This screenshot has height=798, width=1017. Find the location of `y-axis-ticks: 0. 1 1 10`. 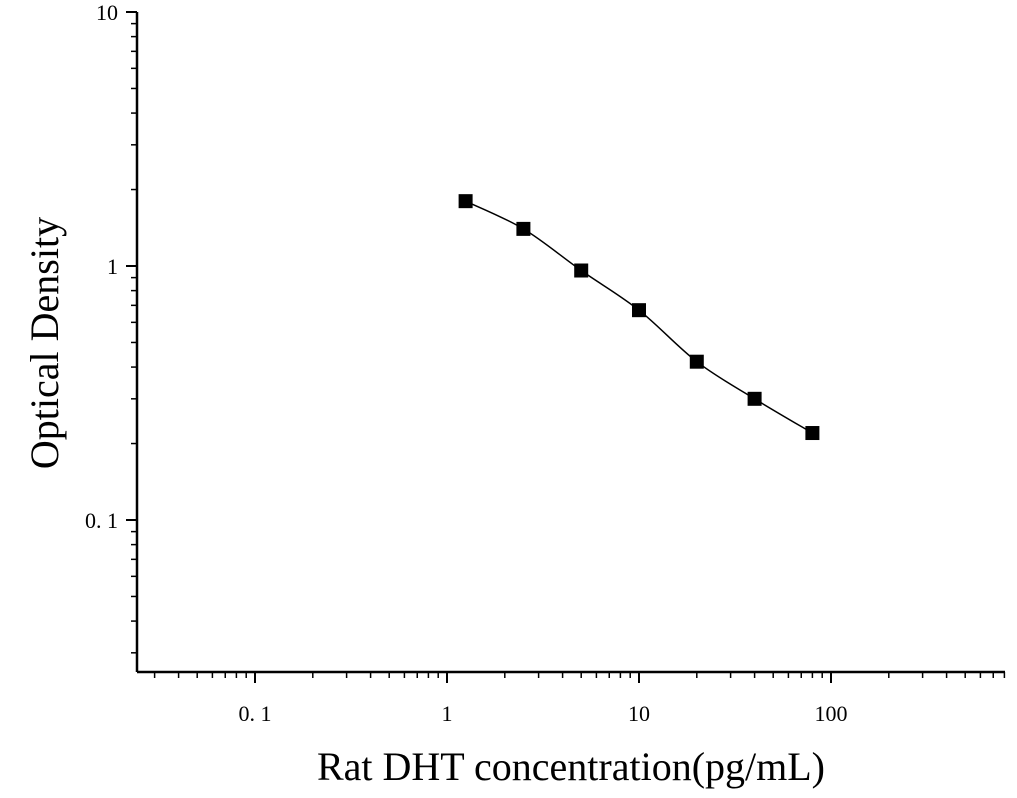

y-axis-ticks: 0. 1 1 10 is located at coordinates (111, 327).